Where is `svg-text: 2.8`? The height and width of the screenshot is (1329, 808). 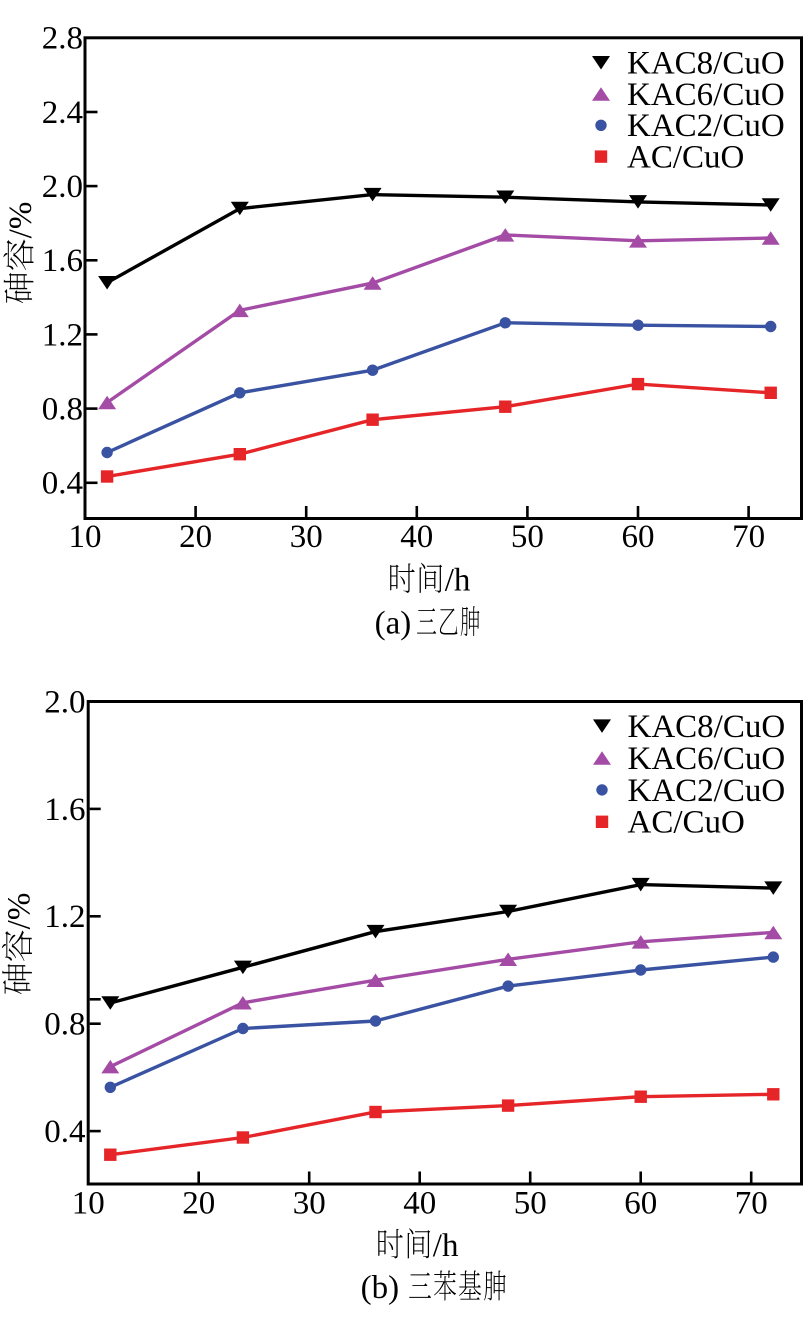
svg-text: 2.8 is located at coordinates (62, 39).